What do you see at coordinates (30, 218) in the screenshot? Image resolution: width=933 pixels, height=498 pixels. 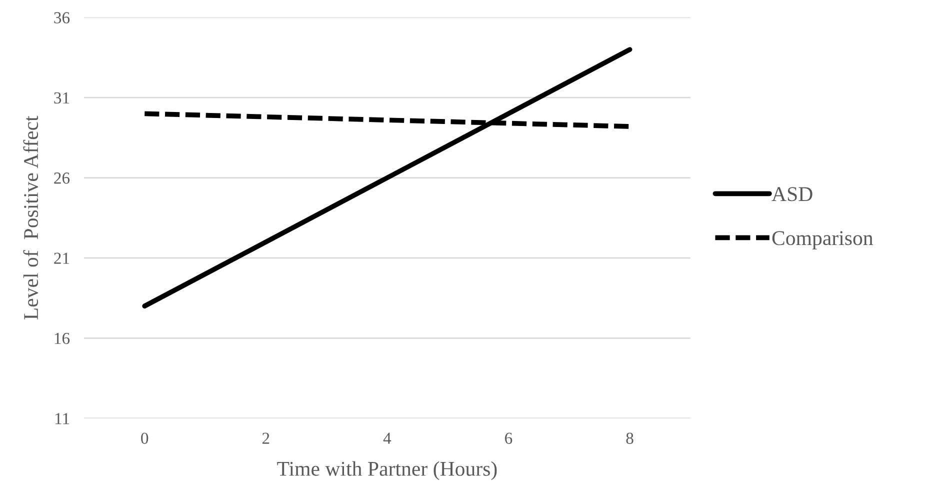 I see `y-axis-title: Level of Positive Affect` at bounding box center [30, 218].